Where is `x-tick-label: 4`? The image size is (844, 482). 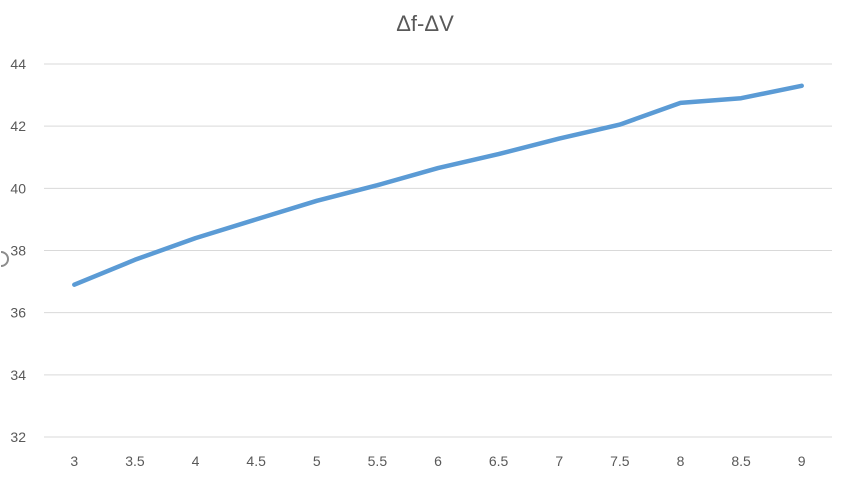 x-tick-label: 4 is located at coordinates (196, 461).